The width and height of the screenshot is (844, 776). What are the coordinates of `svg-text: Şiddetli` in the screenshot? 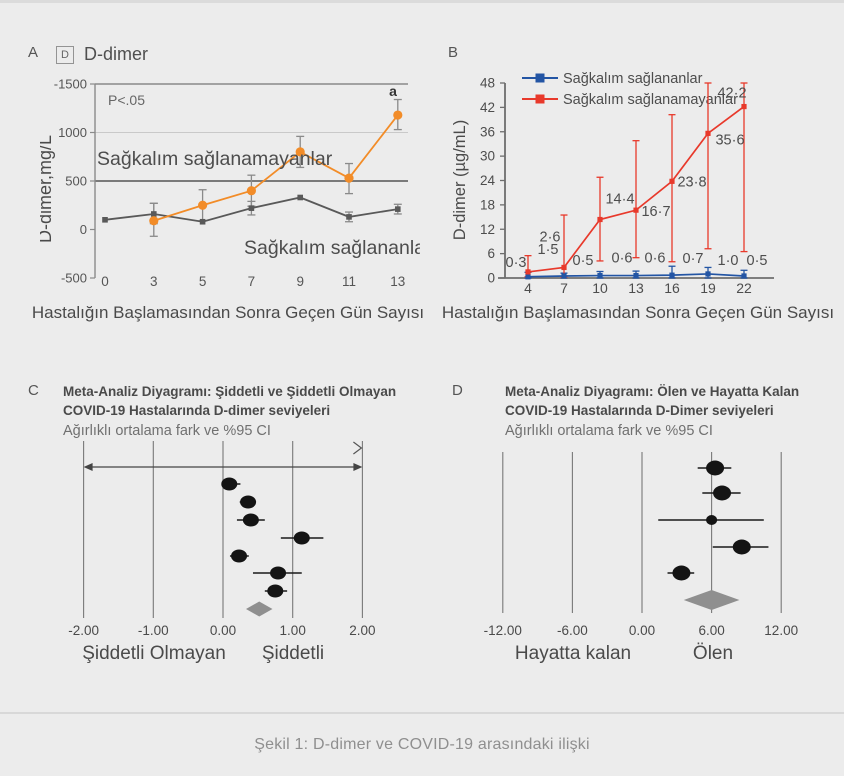 It's located at (293, 653).